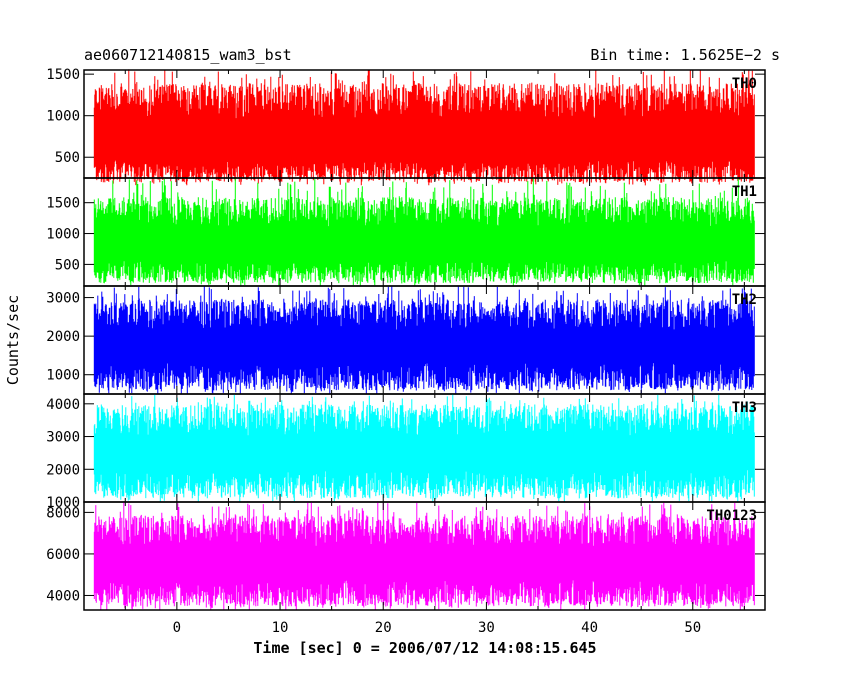  I want to click on panel-th0: 500 1000 1500 TH0, so click(406, 126).